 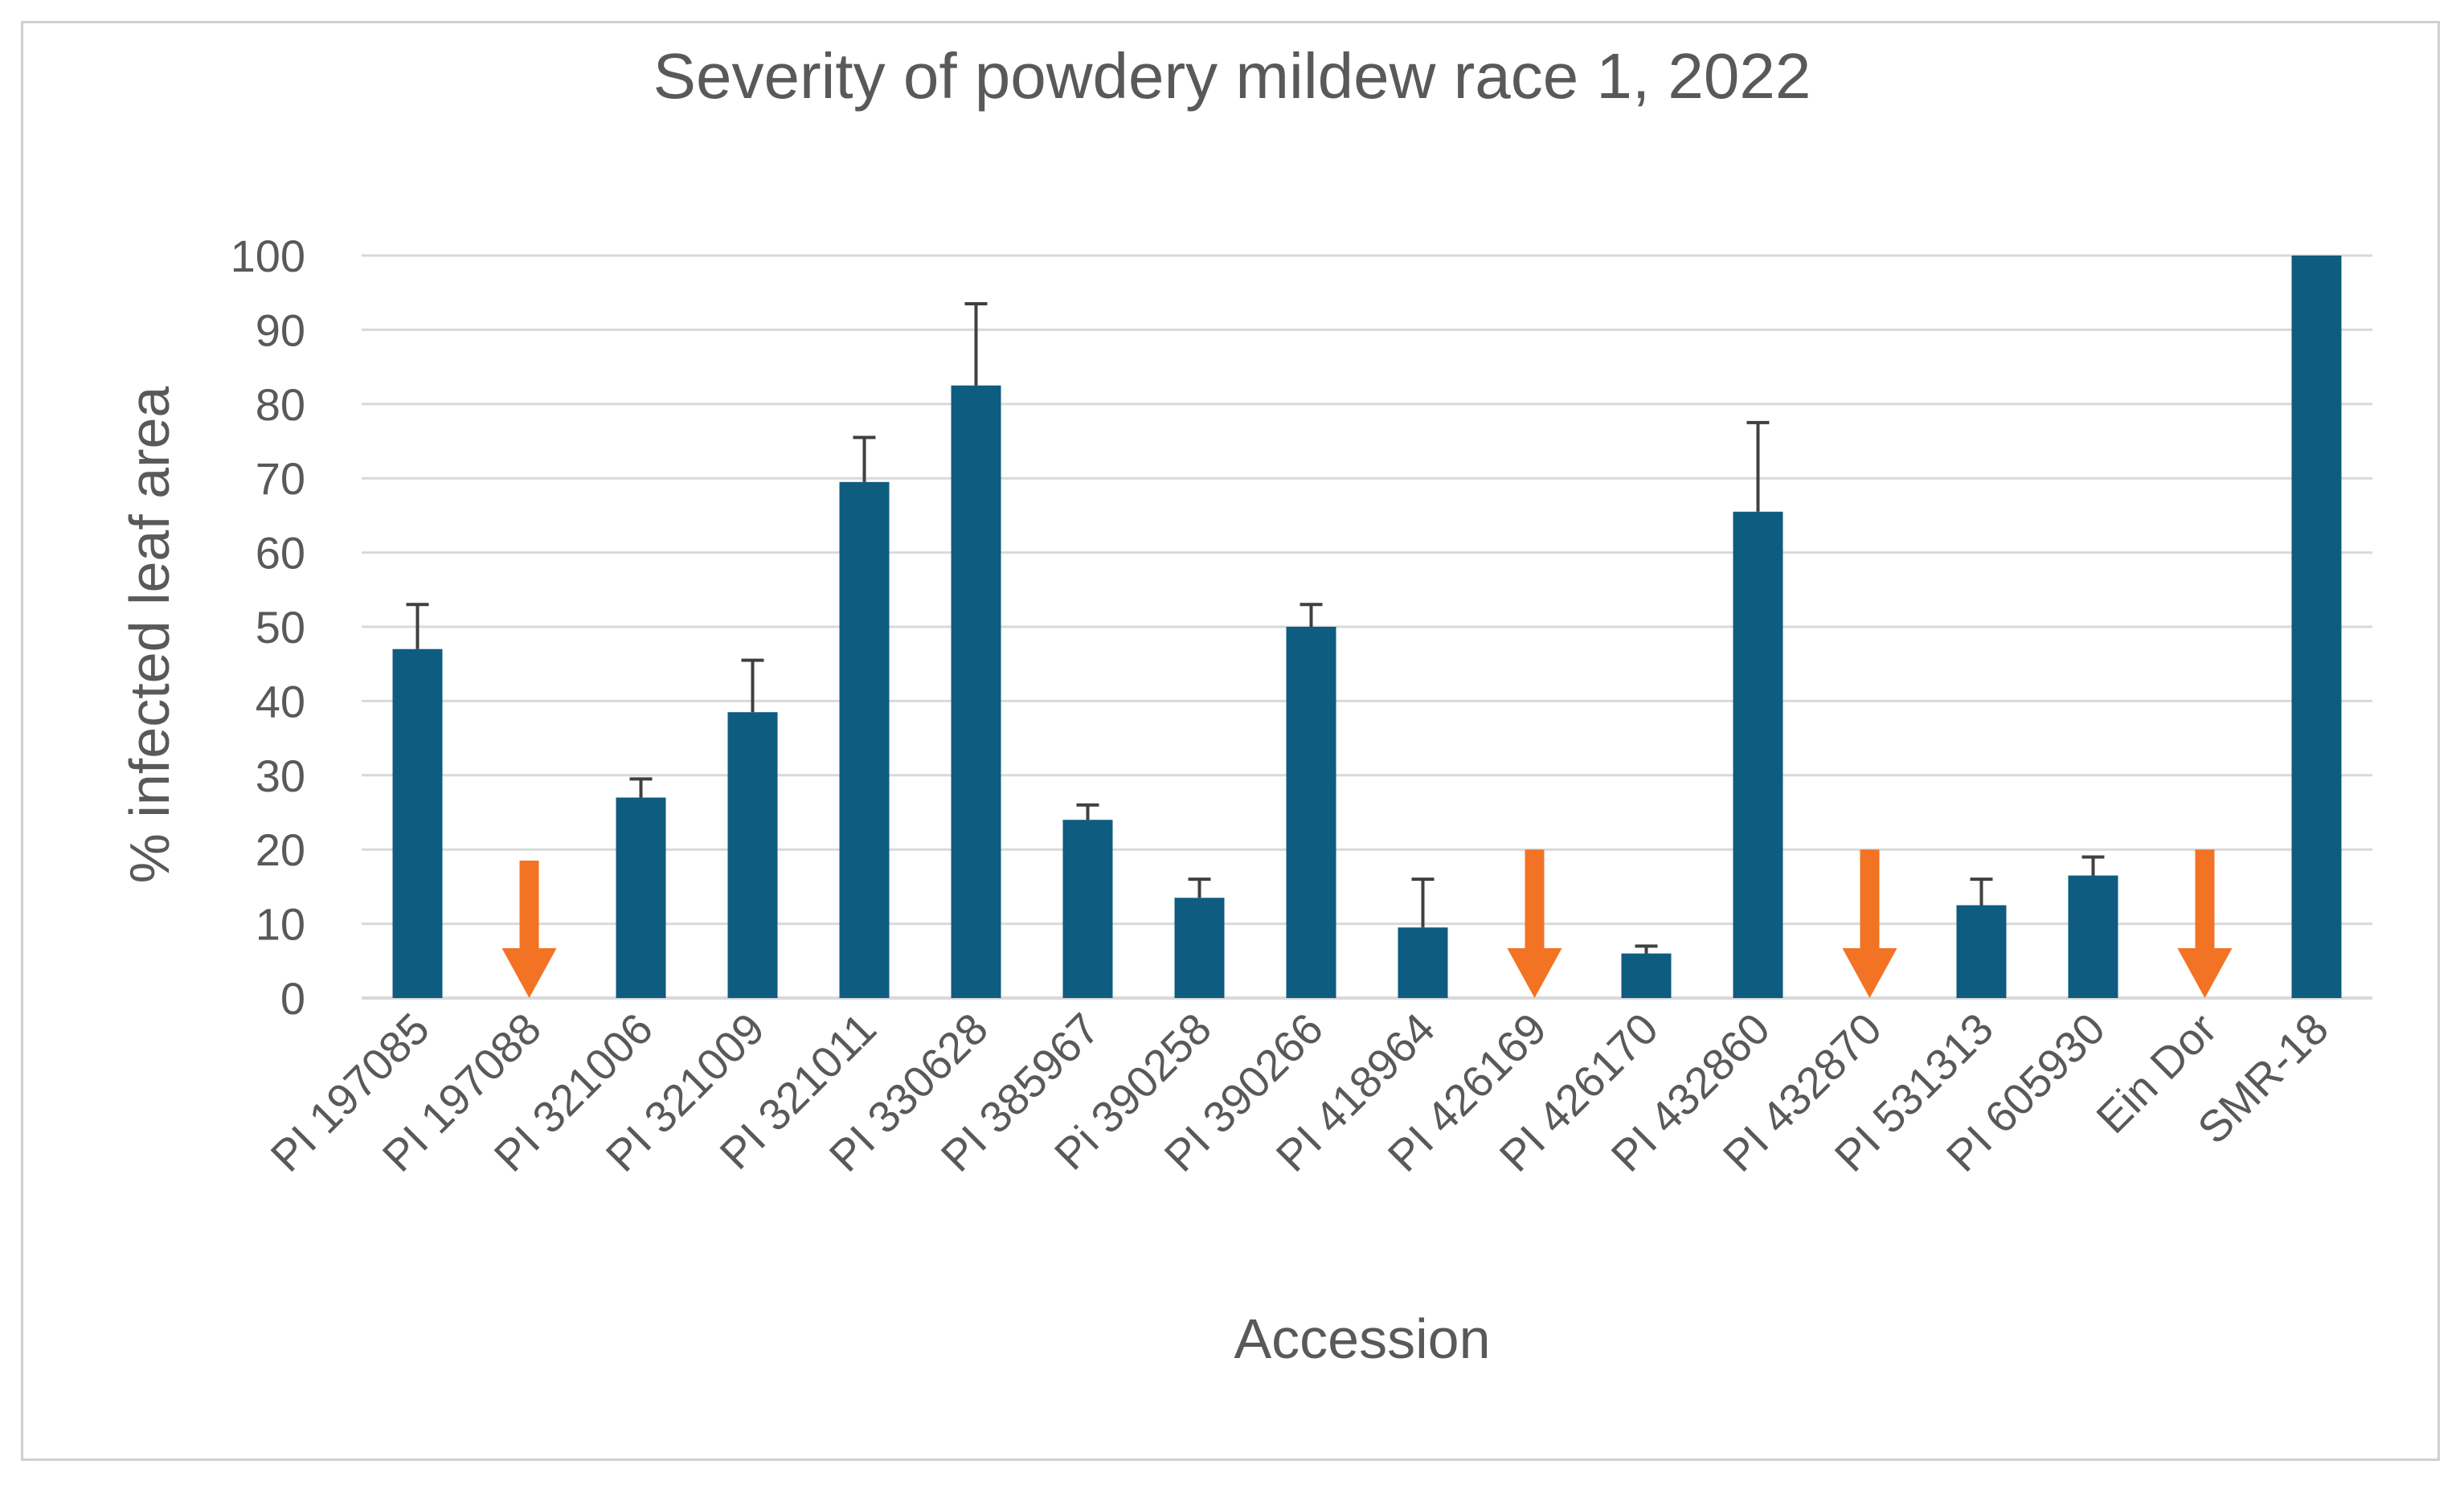 What do you see at coordinates (280, 701) in the screenshot?
I see `y-tick-label: 40` at bounding box center [280, 701].